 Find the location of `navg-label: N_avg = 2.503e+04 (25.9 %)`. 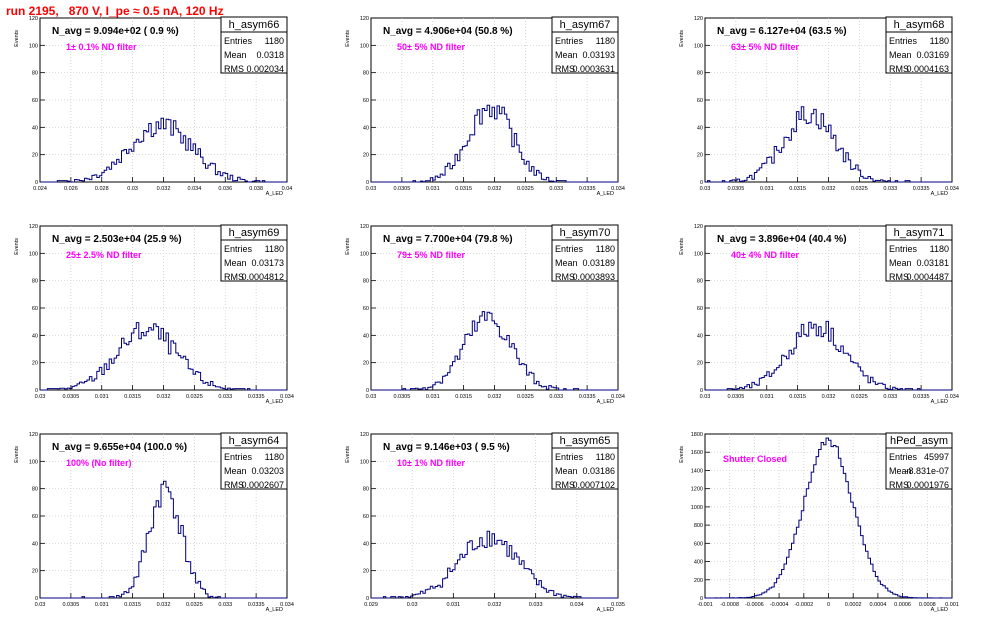

navg-label: N_avg = 2.503e+04 (25.9 %) is located at coordinates (117, 239).